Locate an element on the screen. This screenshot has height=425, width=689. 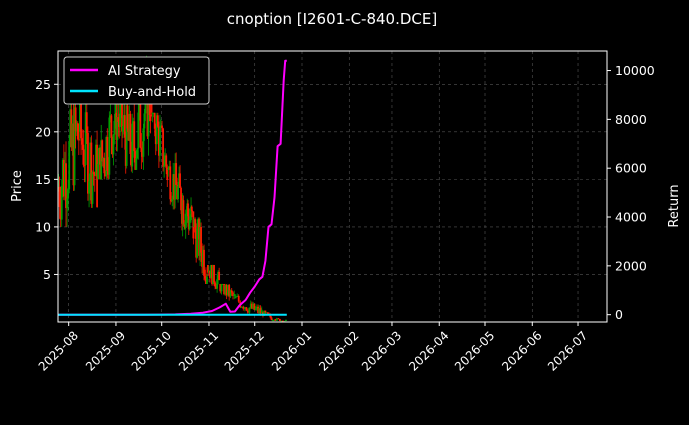
y-right-tick-label: 8000 is located at coordinates (631, 119).